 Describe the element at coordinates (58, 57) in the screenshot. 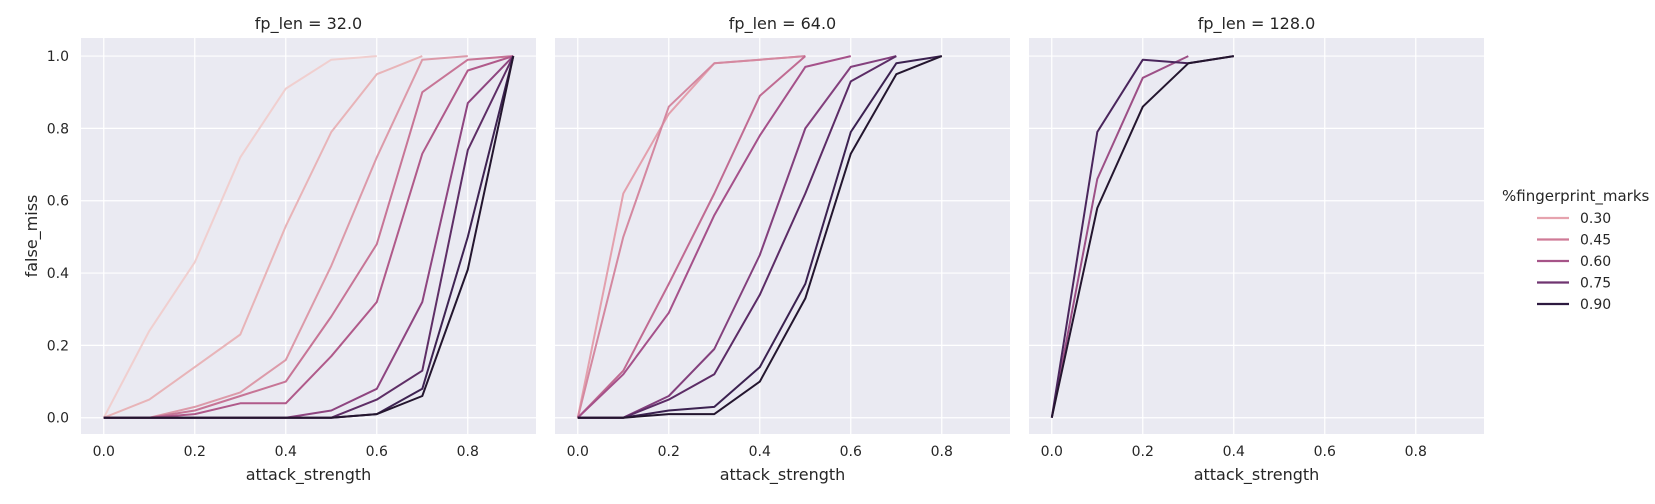

I see `y-tick-label: 1.0` at that location.